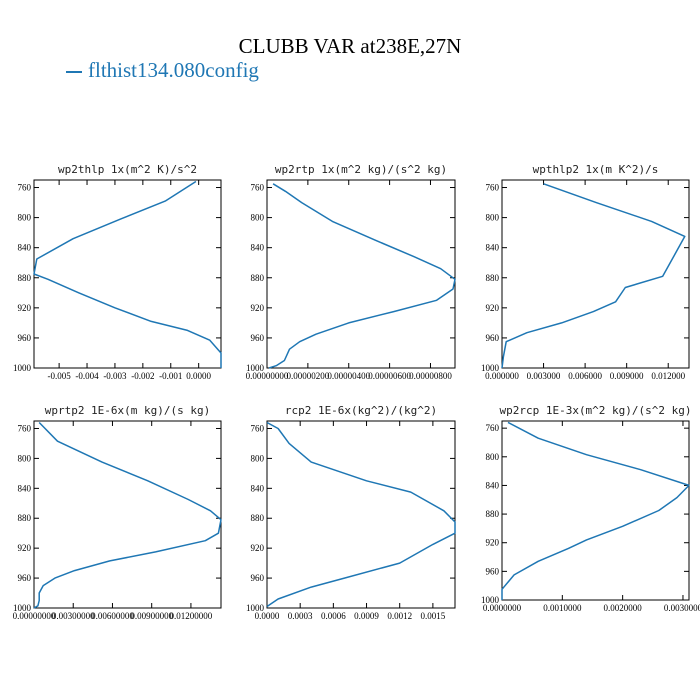  Describe the element at coordinates (255, 608) in the screenshot. I see `panel-5-ytick-label-6: 1000` at that location.